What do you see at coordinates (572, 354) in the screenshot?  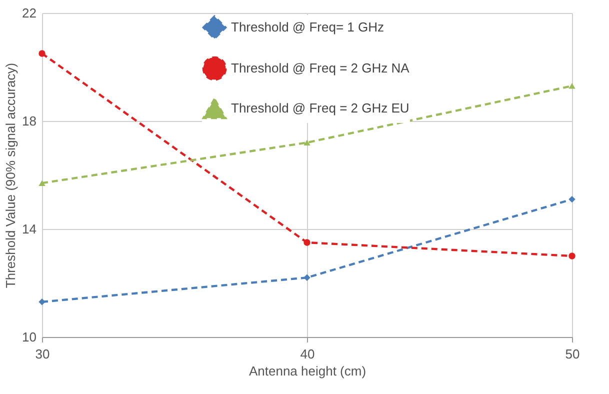 I see `x-tick-label: 50` at bounding box center [572, 354].